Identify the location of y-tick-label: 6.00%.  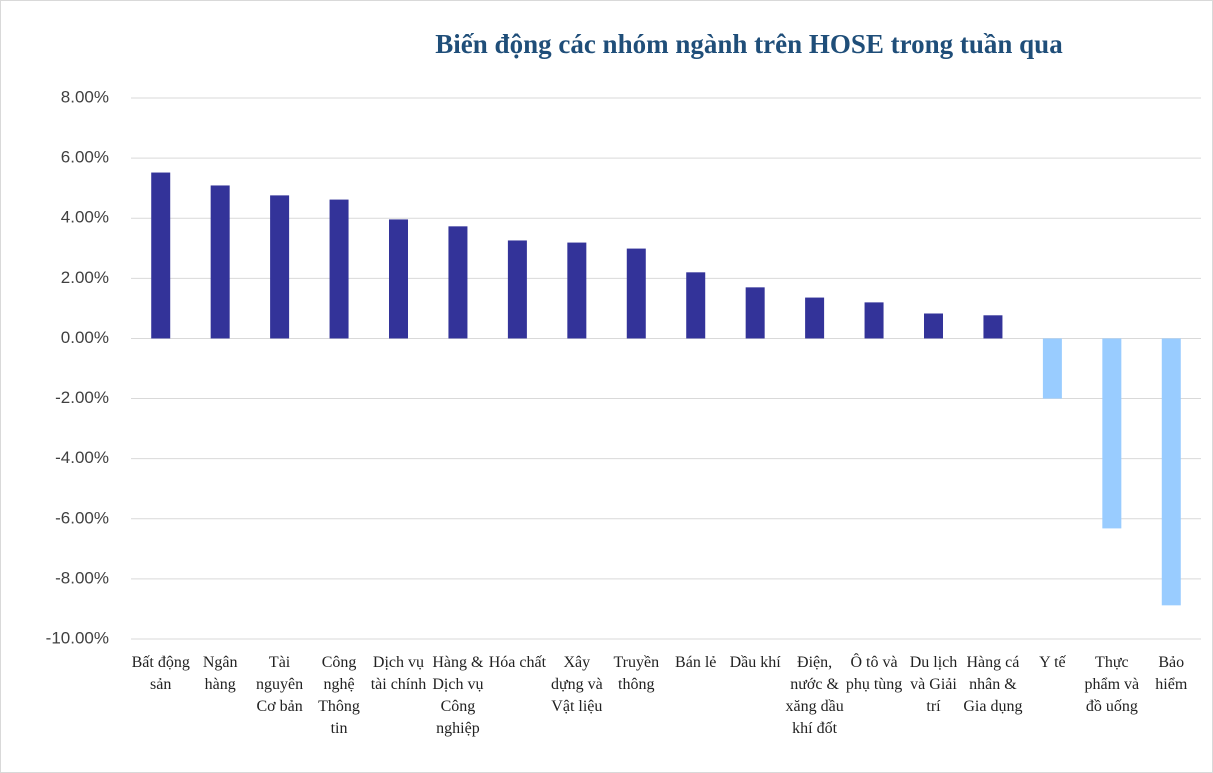
(85, 157).